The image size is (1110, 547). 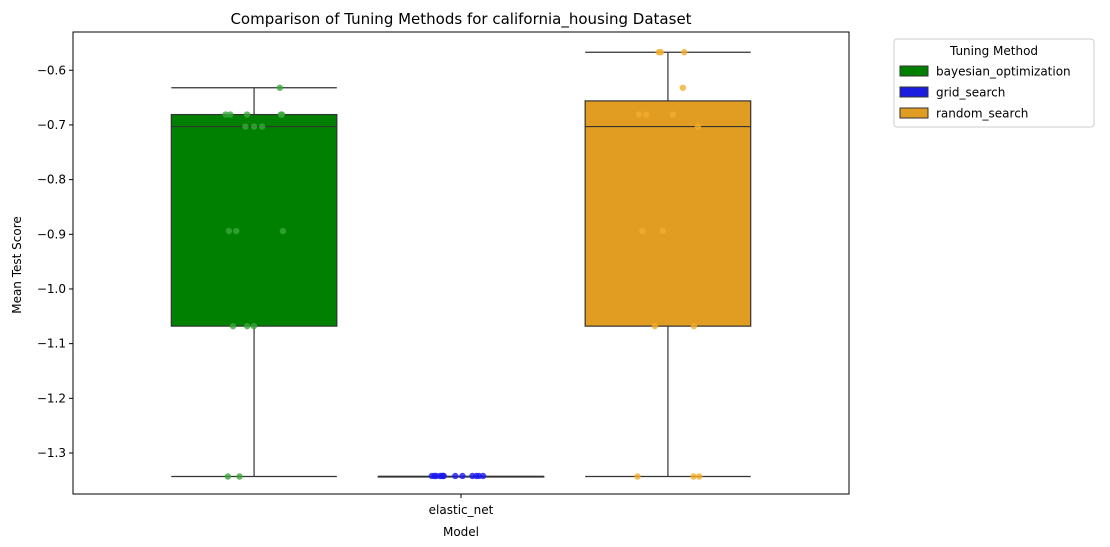 What do you see at coordinates (914, 71) in the screenshot?
I see `legend-swatch-bayesian_optimization` at bounding box center [914, 71].